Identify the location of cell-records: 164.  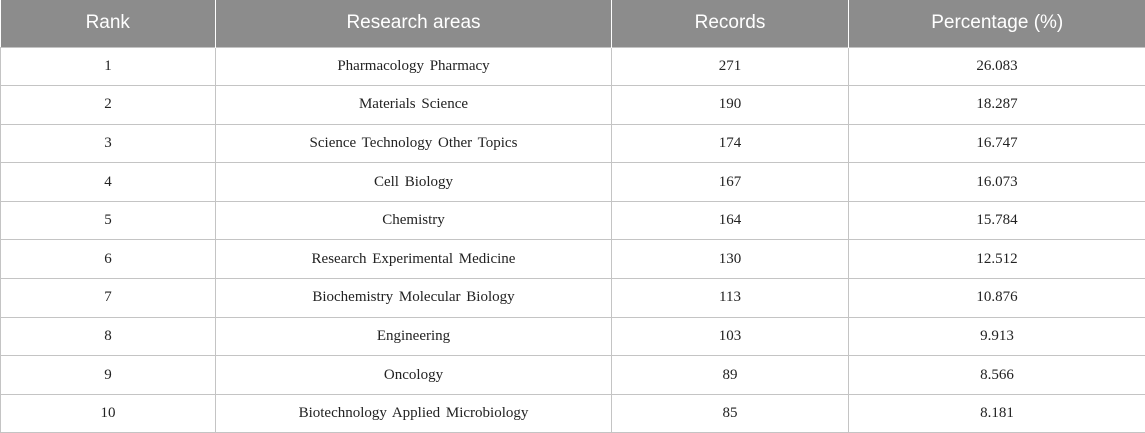
(730, 220).